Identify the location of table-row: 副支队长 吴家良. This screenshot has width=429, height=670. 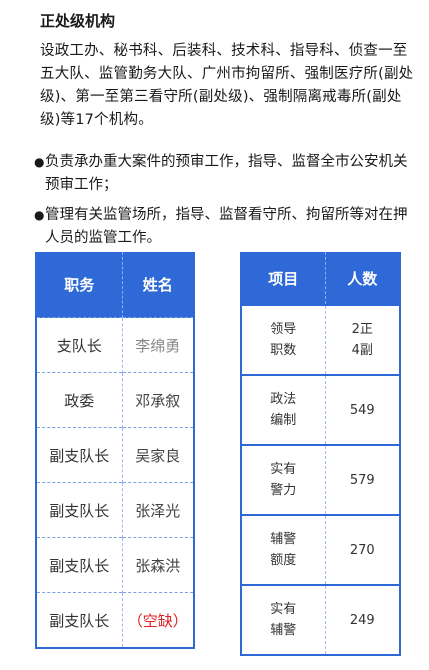
(115, 455).